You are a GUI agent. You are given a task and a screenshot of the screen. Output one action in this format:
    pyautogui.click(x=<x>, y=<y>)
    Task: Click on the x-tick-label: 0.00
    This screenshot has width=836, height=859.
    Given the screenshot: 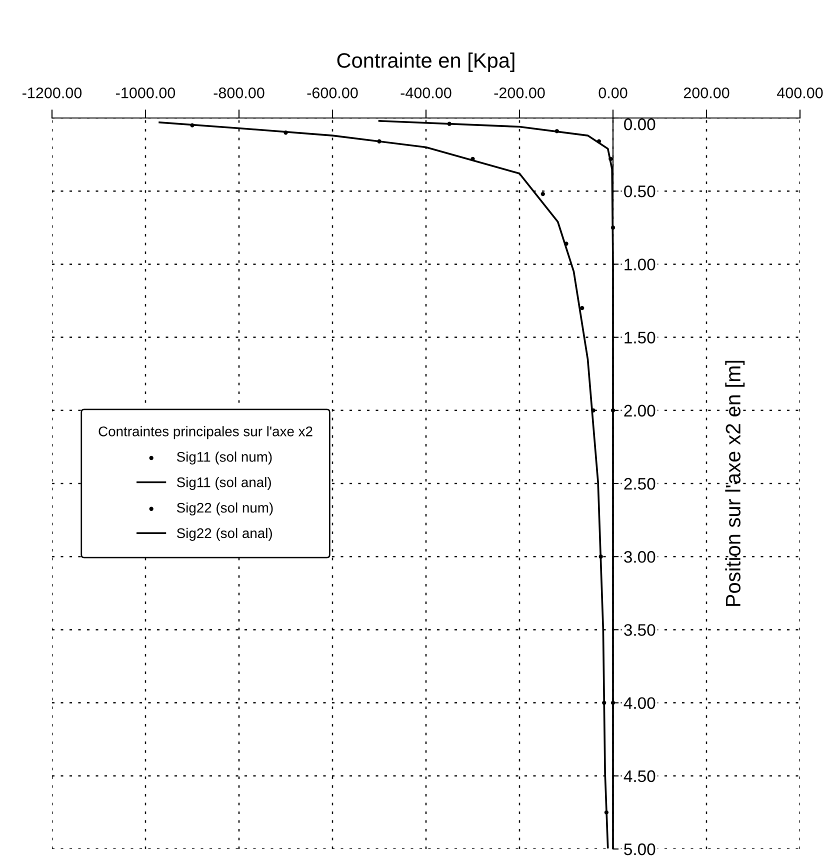 What is the action you would take?
    pyautogui.click(x=613, y=92)
    